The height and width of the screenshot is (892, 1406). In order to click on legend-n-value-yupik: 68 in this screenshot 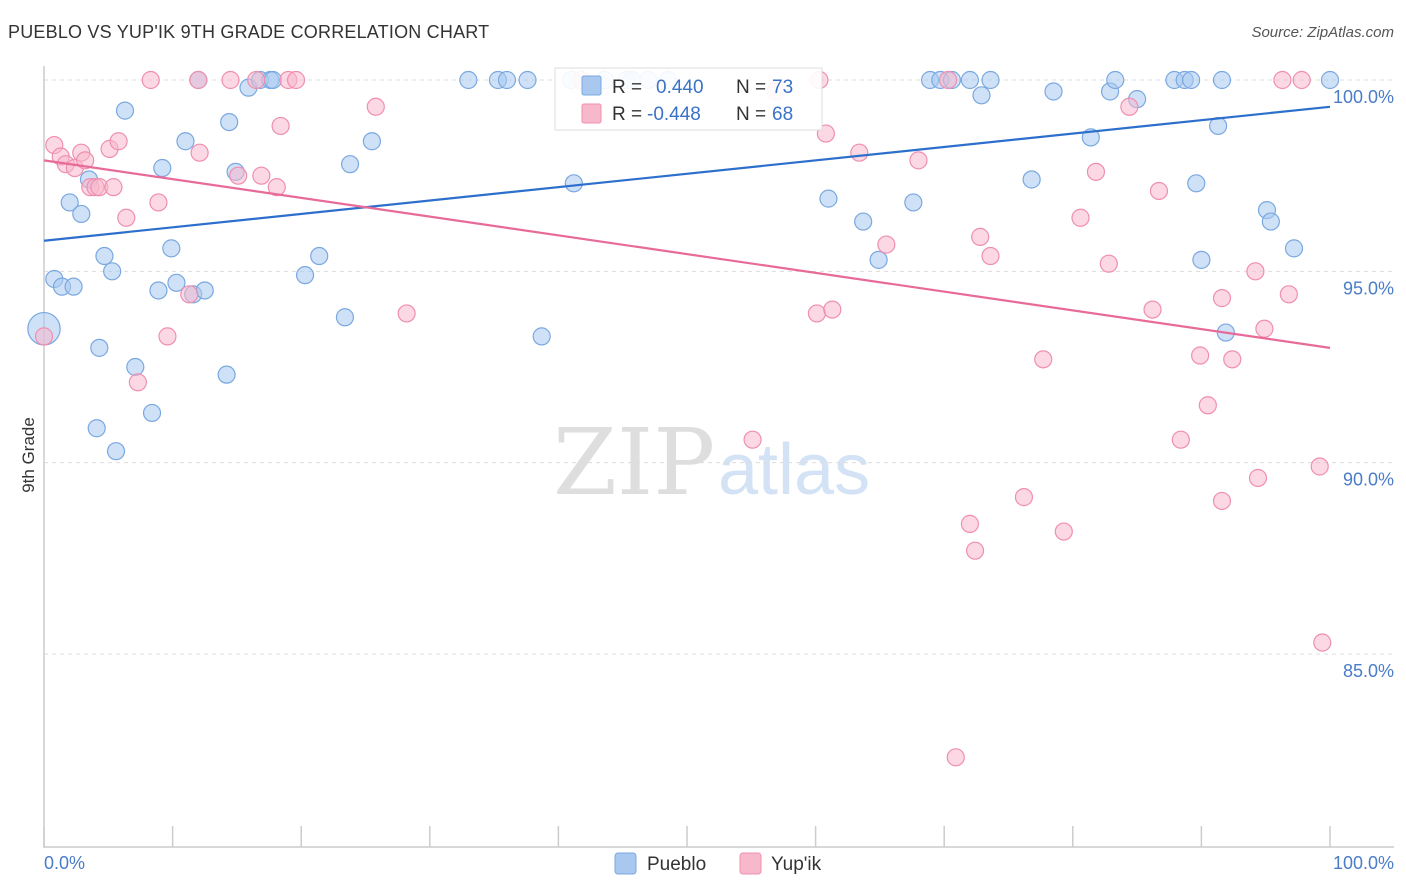, I will do `click(782, 114)`.